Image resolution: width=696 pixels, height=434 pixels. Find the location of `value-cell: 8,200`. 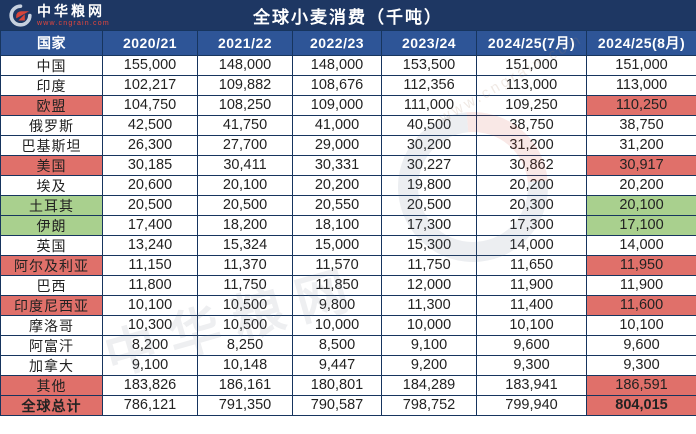

value-cell: 8,200 is located at coordinates (150, 345).